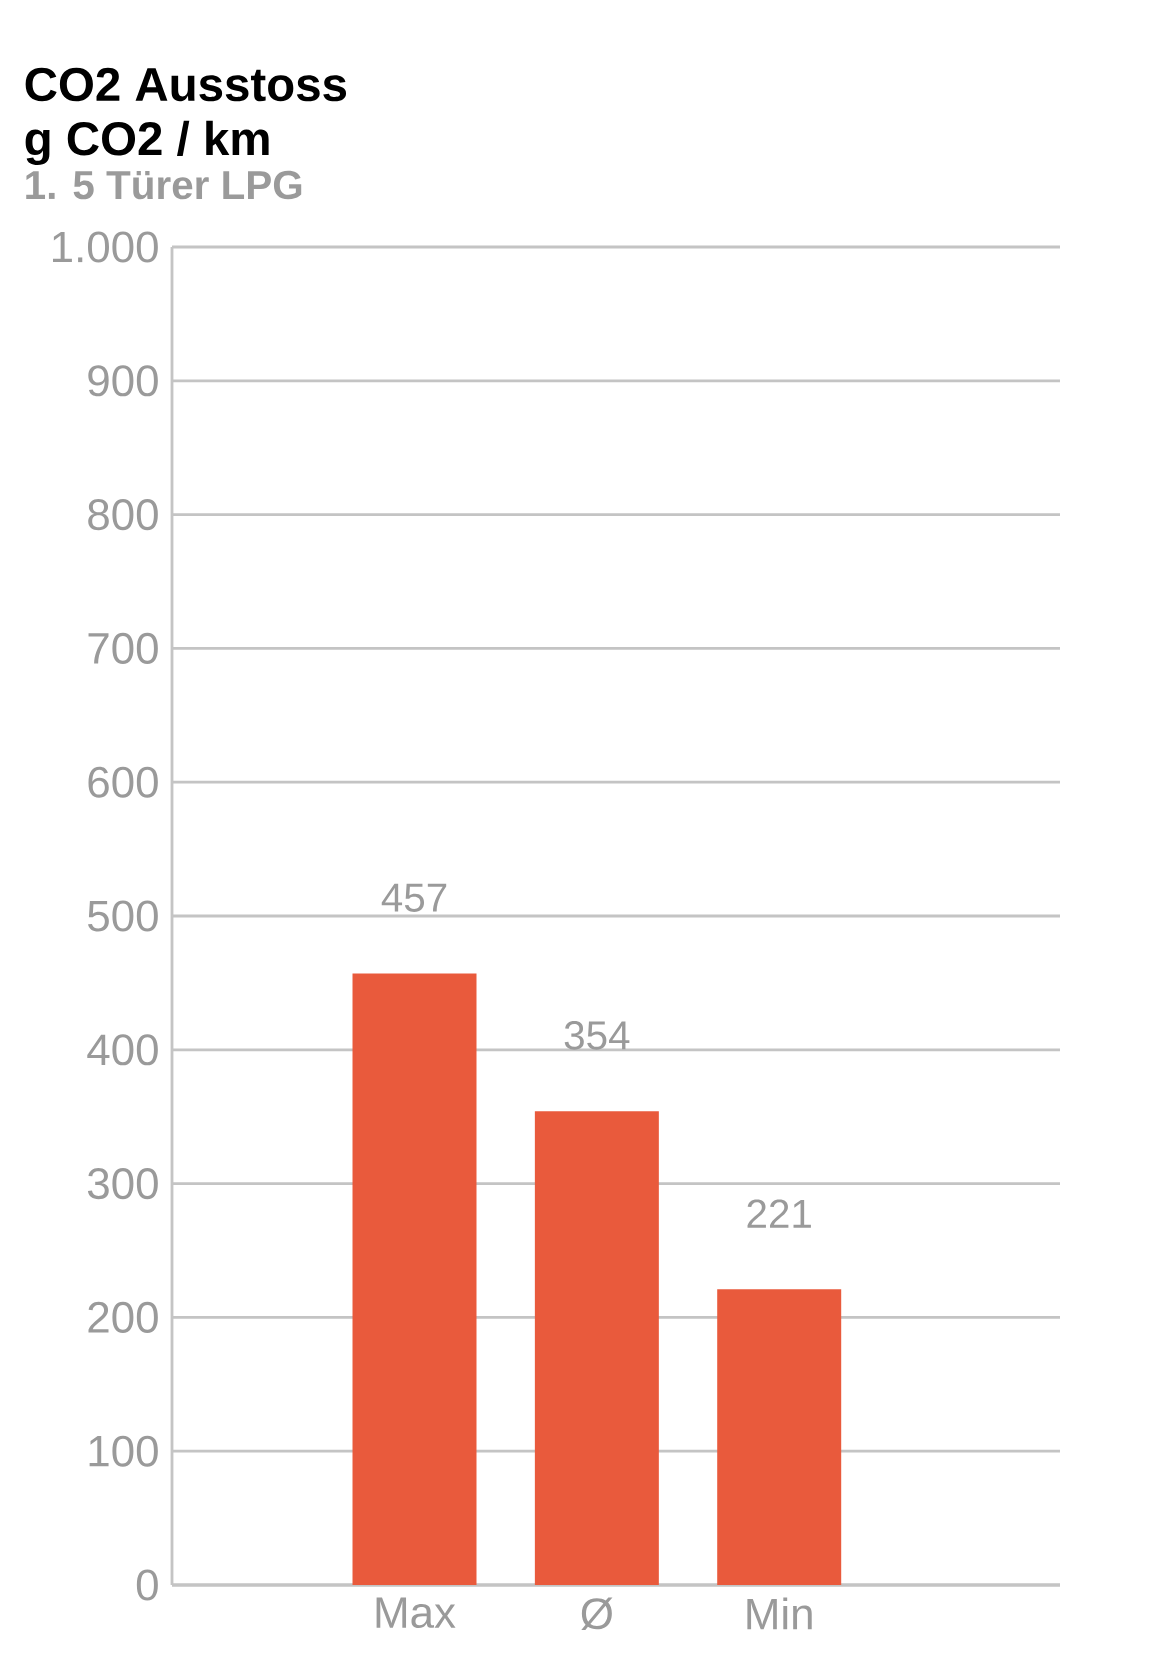 Image resolution: width=1169 pixels, height=1662 pixels. Describe the element at coordinates (597, 1614) in the screenshot. I see `x-tick-label: Ø` at that location.